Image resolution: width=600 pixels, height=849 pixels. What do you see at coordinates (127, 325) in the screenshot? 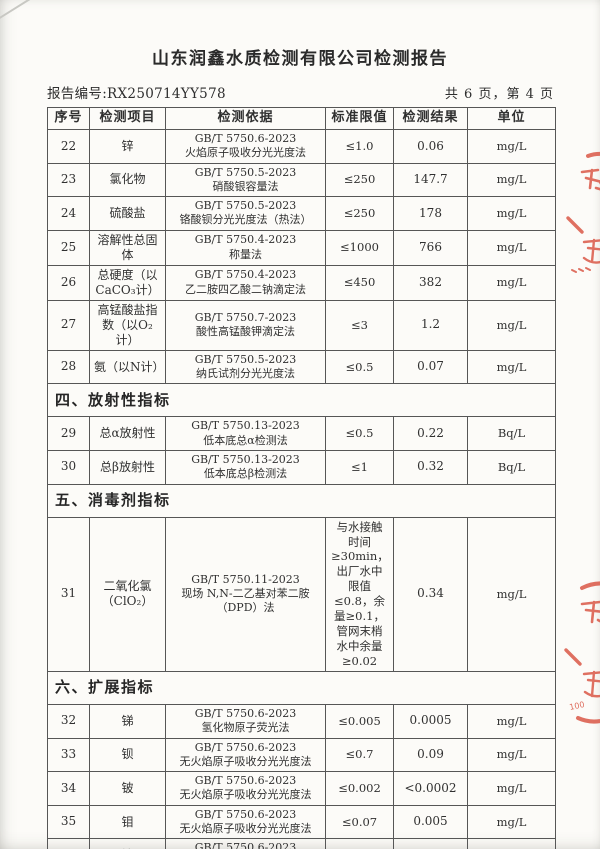
I see `cell-item: 高锰酸盐指数（以O₂计）` at bounding box center [127, 325].